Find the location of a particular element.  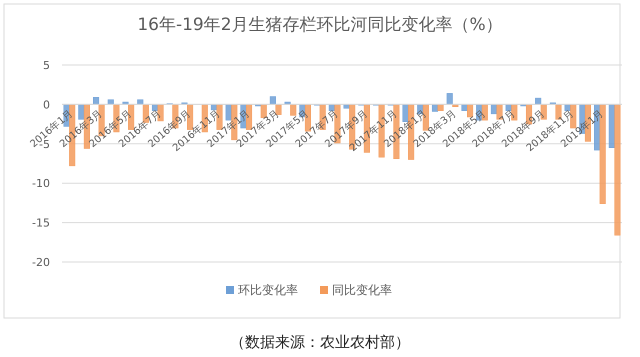

y-tick-label: 0 is located at coordinates (46, 105).